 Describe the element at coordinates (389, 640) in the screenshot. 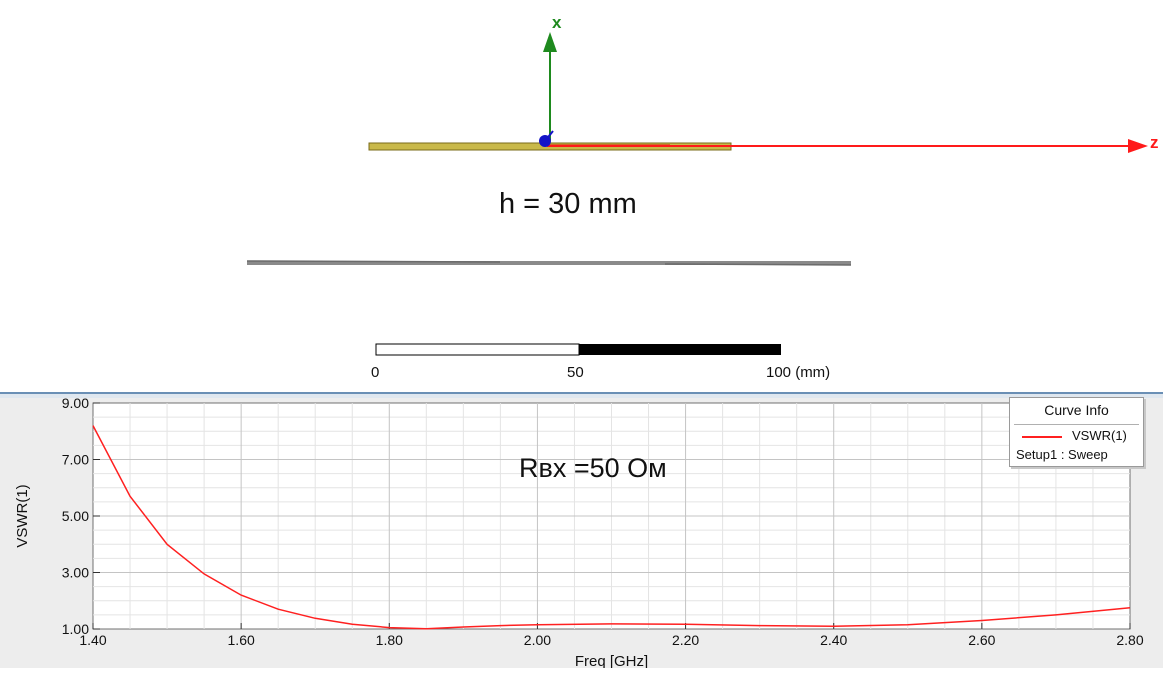

I see `x-tick-label: 1.80` at that location.